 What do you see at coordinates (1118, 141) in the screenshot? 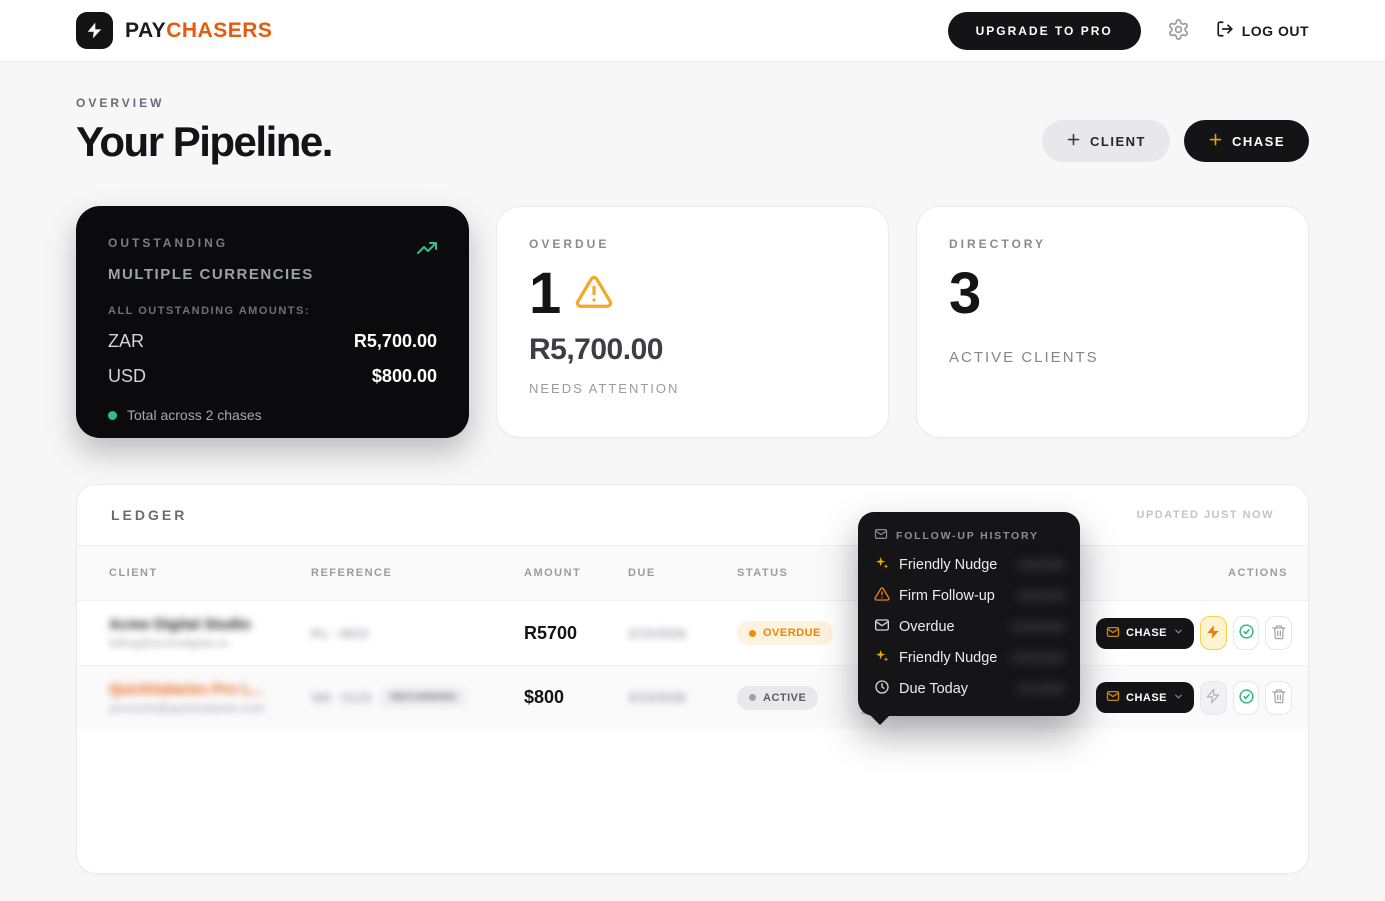
I see `add-client-label: CLIENT` at bounding box center [1118, 141].